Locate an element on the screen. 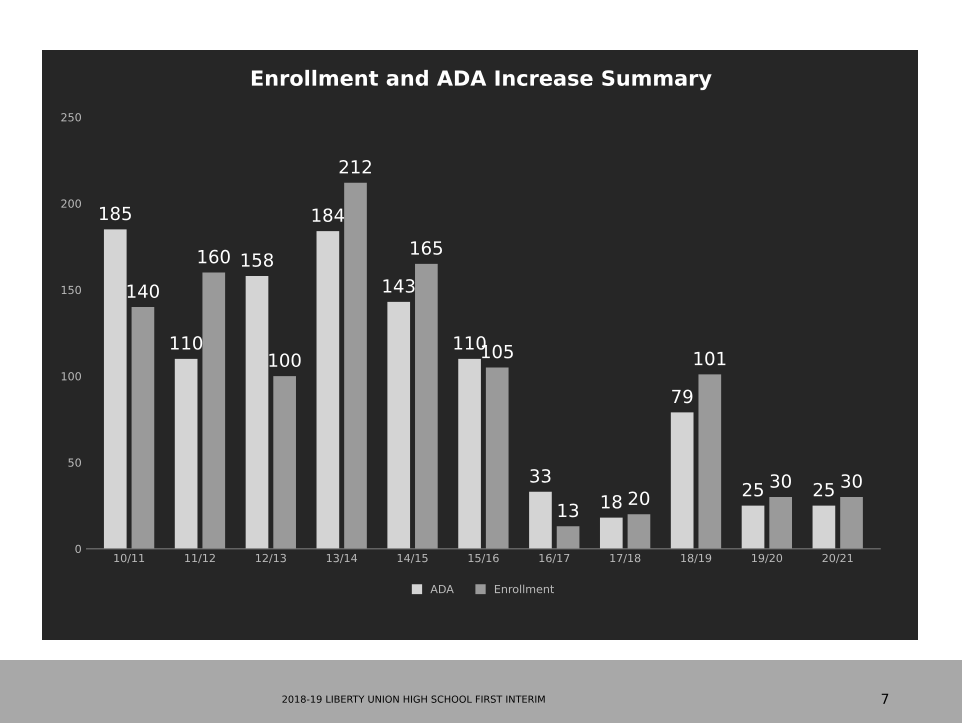  y-tick-label: 200 is located at coordinates (71, 203).